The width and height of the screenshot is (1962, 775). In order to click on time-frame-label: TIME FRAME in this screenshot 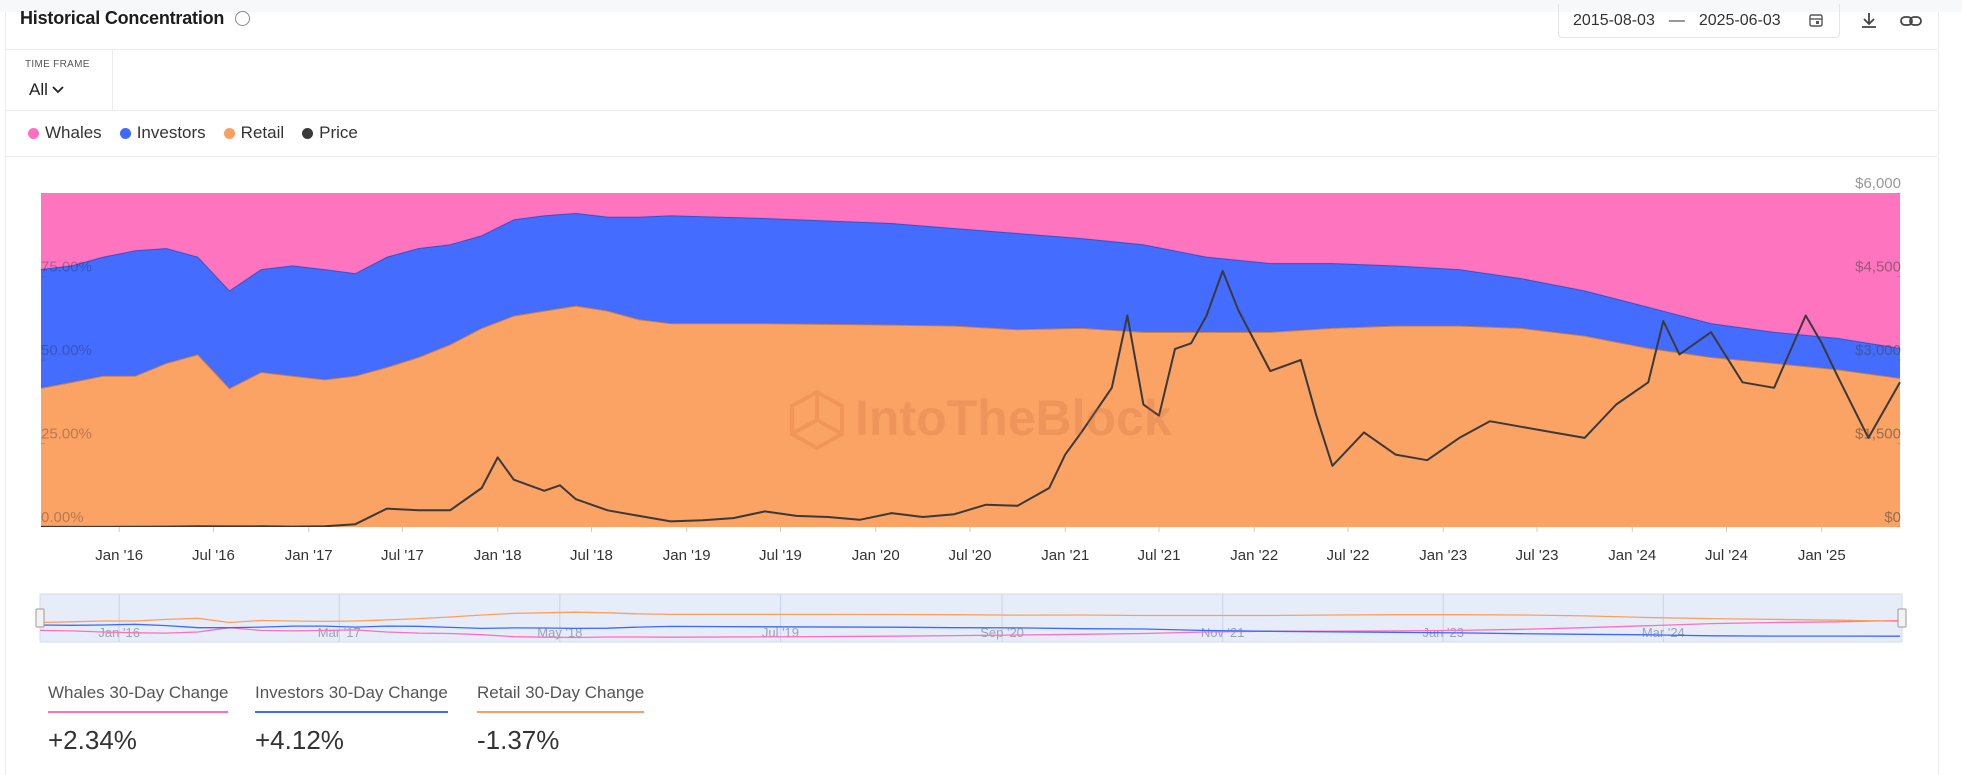, I will do `click(57, 64)`.